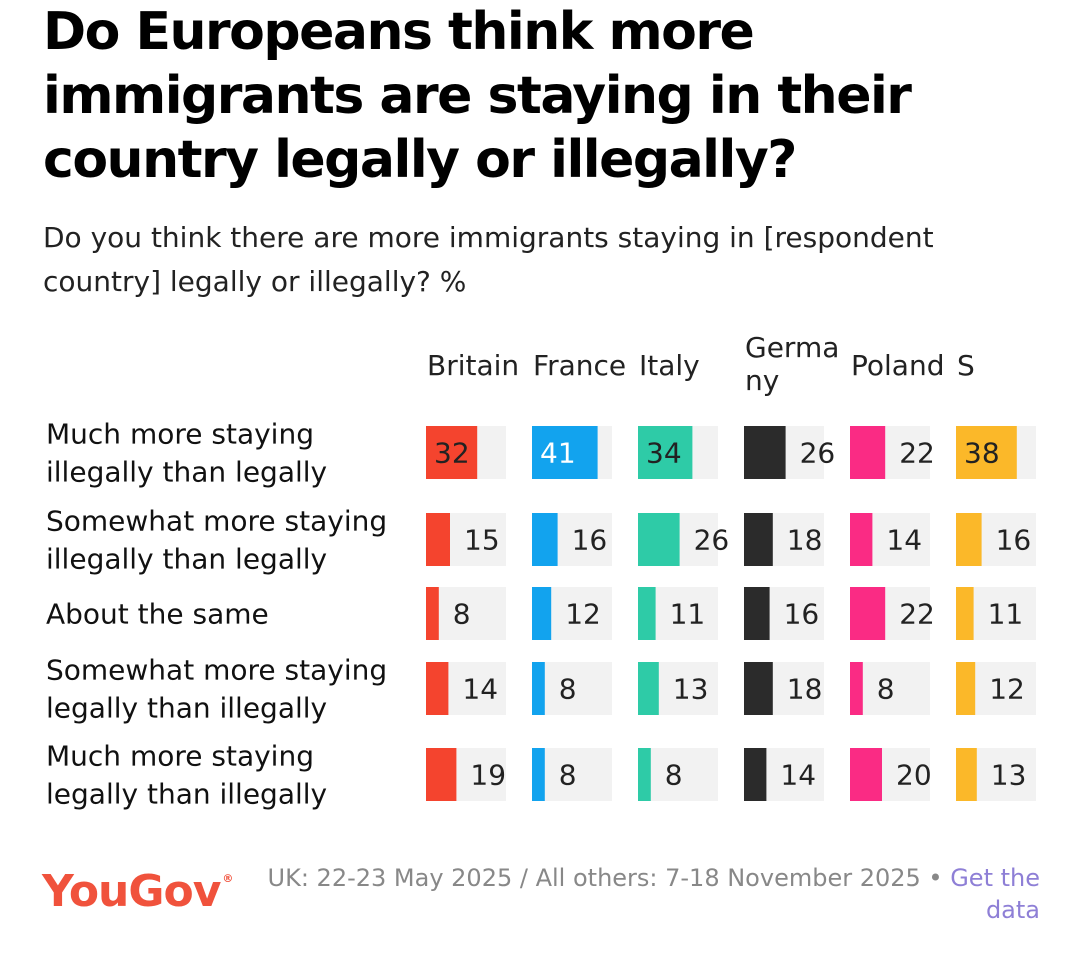  I want to click on row-label-4-line-1: legally than illegally, so click(186, 794).